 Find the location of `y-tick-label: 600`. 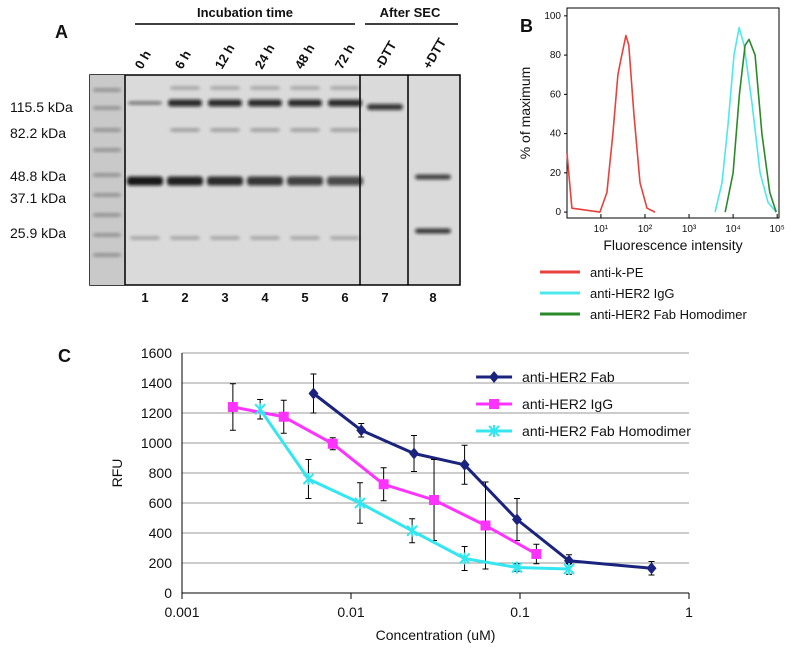

y-tick-label: 600 is located at coordinates (161, 503).